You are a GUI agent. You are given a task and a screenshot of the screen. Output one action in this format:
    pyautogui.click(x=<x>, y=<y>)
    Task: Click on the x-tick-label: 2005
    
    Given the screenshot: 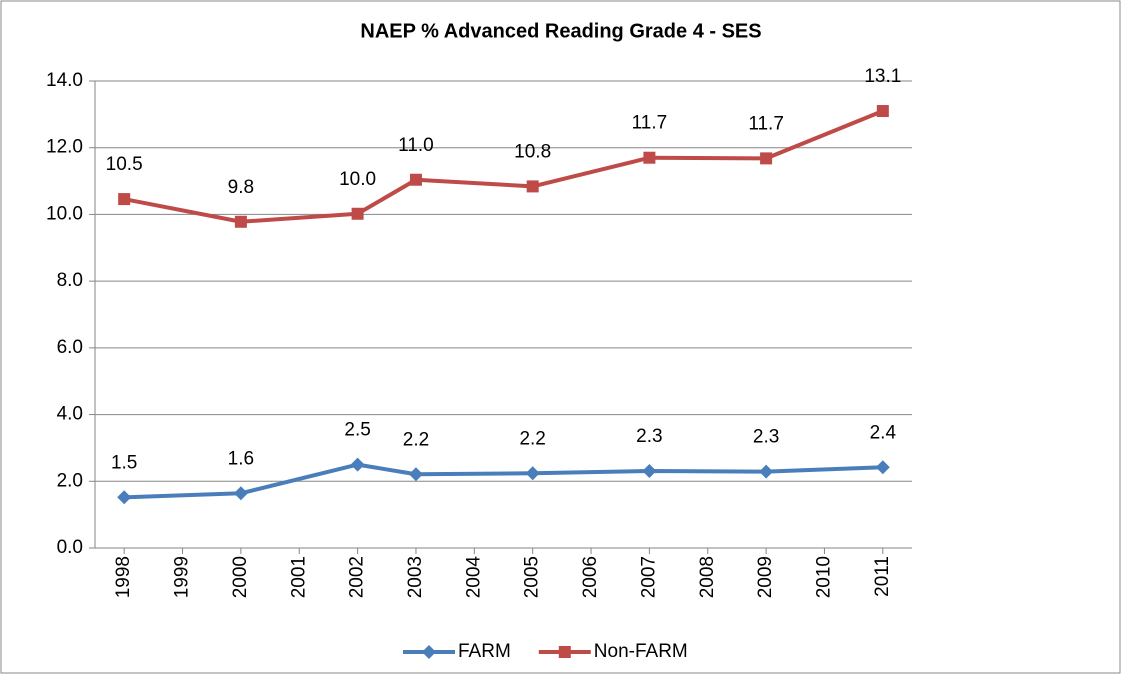 What is the action you would take?
    pyautogui.click(x=532, y=577)
    